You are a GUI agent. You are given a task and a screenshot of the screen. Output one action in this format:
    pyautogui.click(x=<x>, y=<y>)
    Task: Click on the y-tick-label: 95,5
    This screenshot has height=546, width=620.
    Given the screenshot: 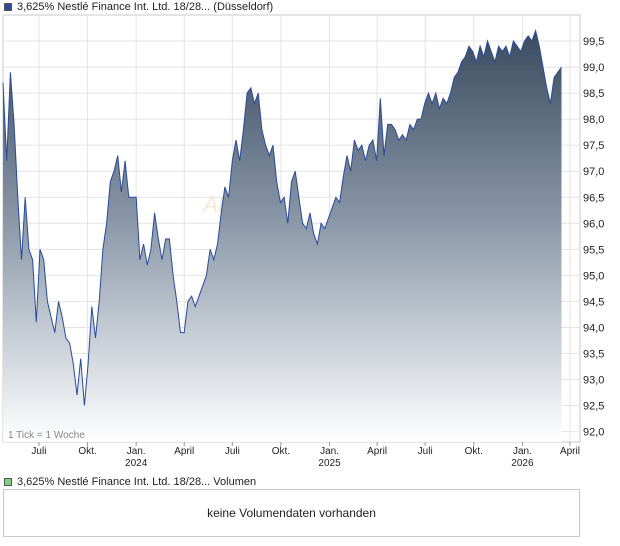 What is the action you would take?
    pyautogui.click(x=593, y=250)
    